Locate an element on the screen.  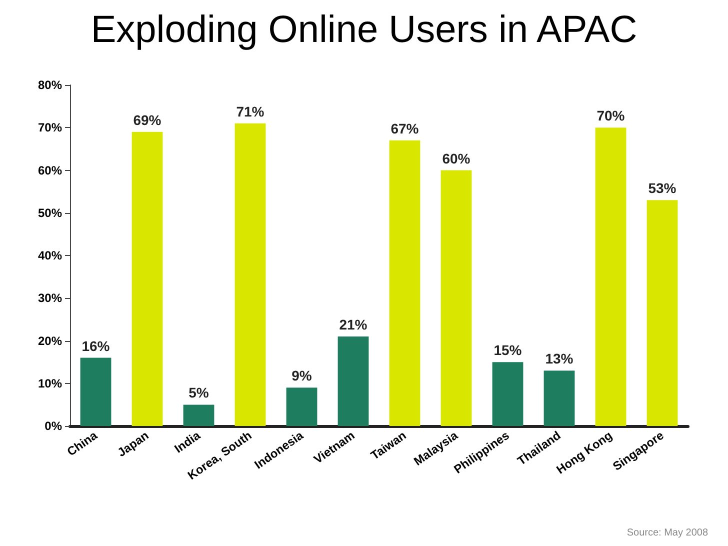
data-label: 16% is located at coordinates (96, 346).